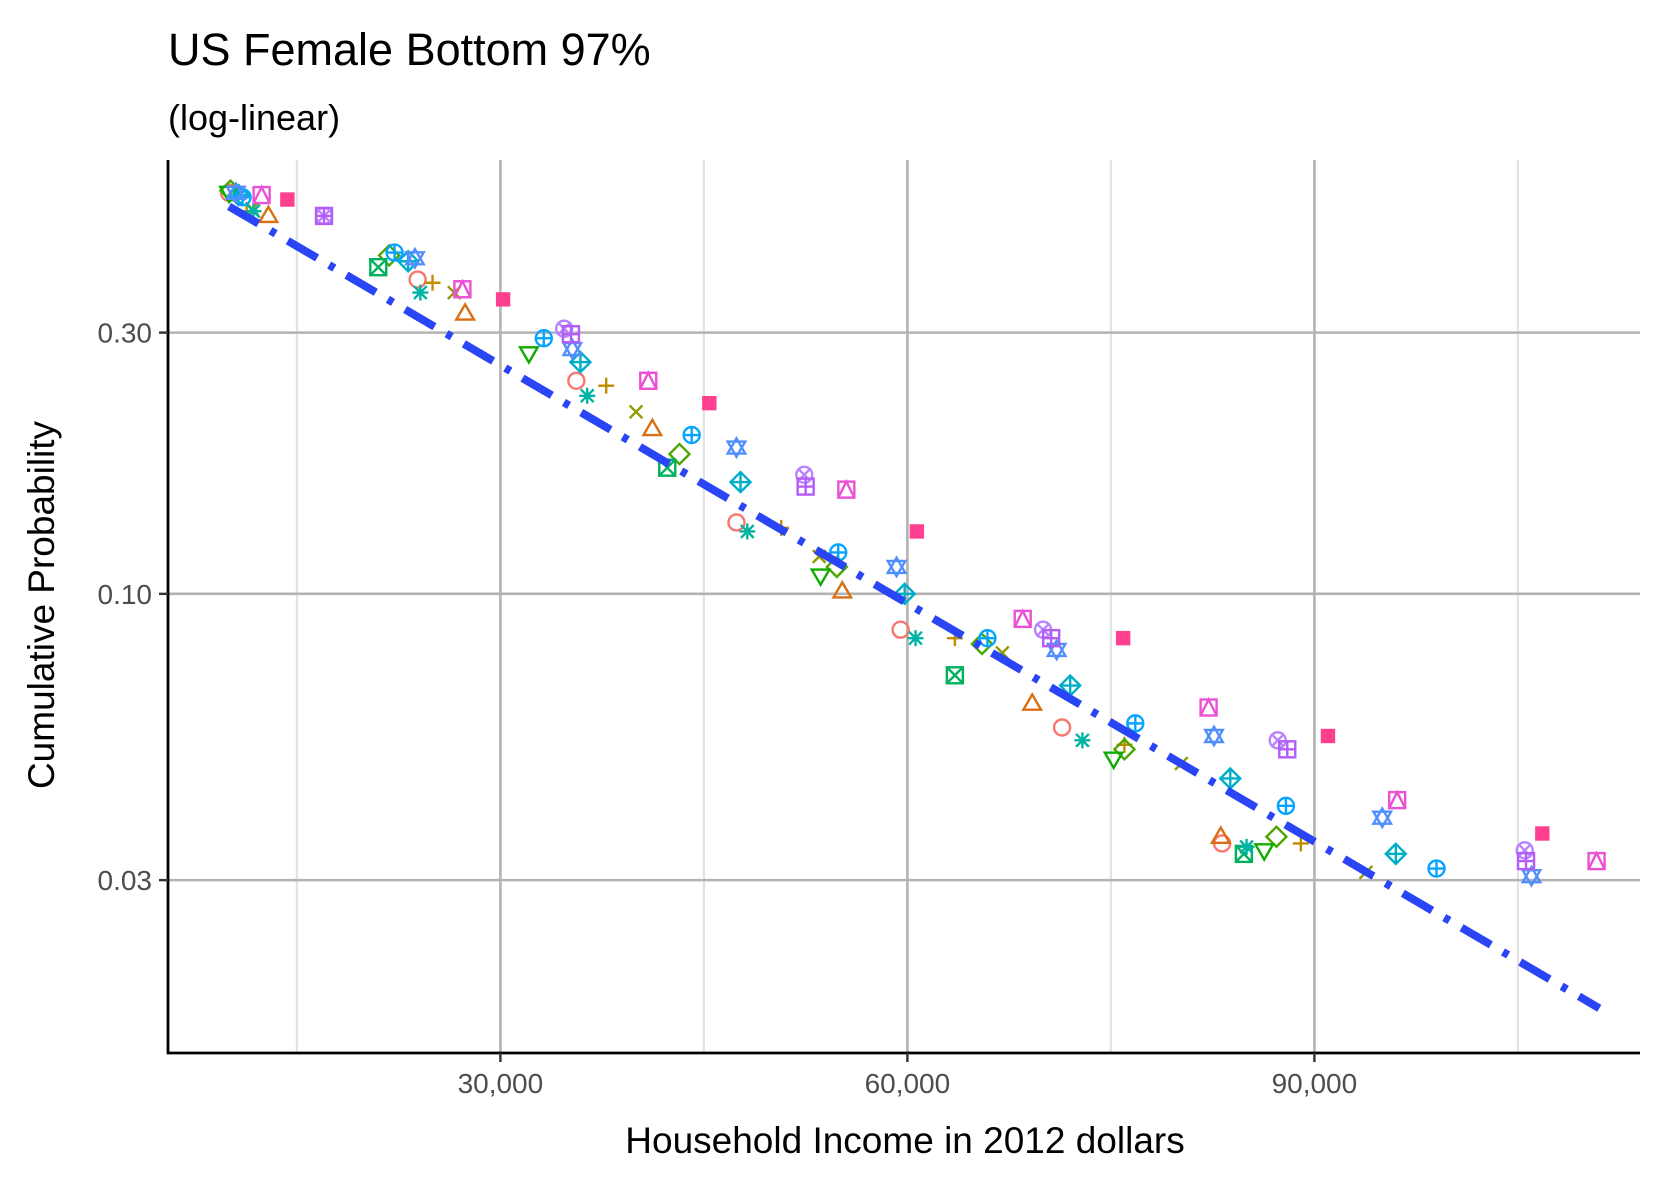  Describe the element at coordinates (254, 117) in the screenshot. I see `chart-subtitle: (log-linear)` at that location.